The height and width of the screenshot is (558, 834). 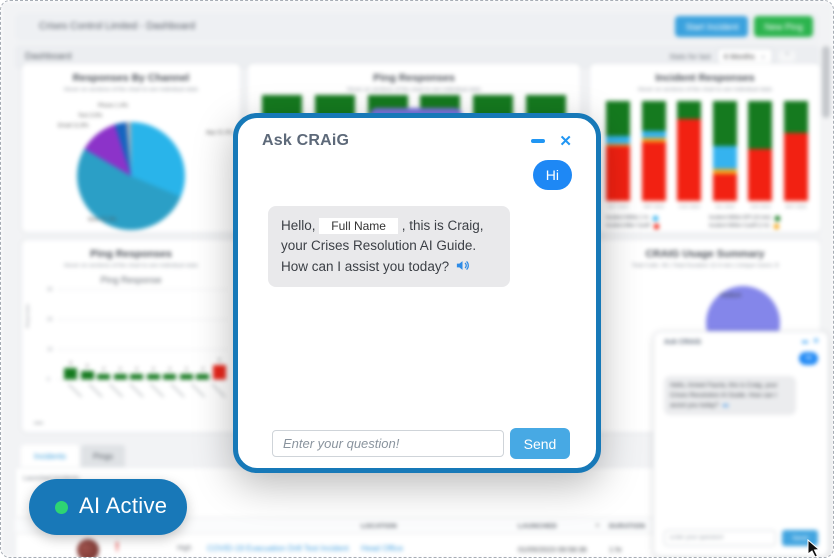 I want to click on tab-pings: Pings, so click(x=103, y=456).